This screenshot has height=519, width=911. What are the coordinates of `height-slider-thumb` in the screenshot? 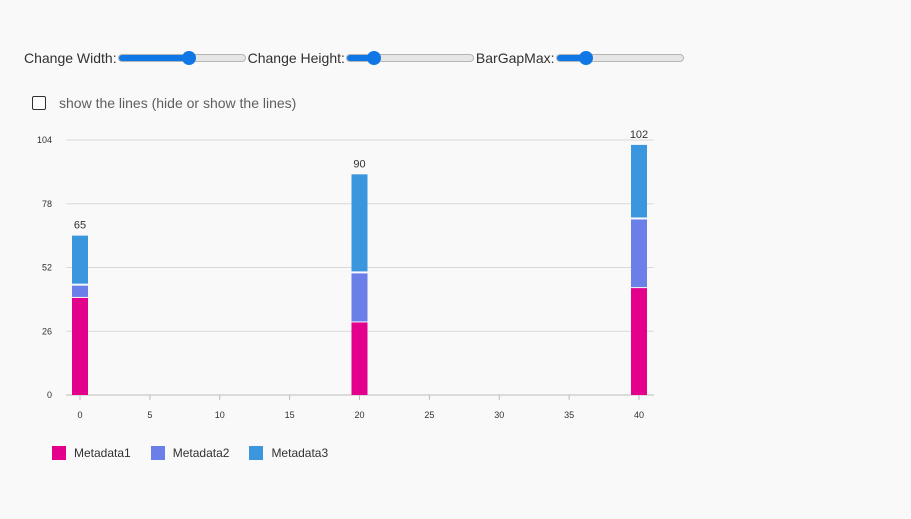 It's located at (374, 58).